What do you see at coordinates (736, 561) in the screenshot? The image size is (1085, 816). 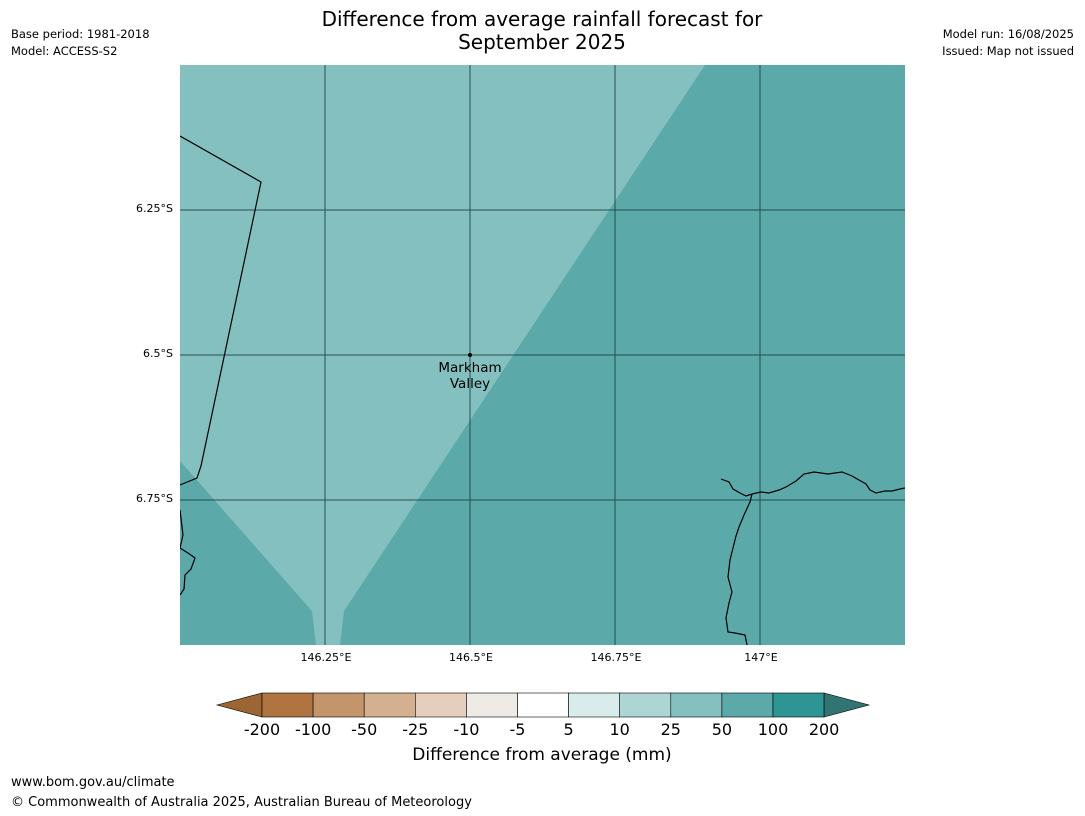 I see `east-coastline` at bounding box center [736, 561].